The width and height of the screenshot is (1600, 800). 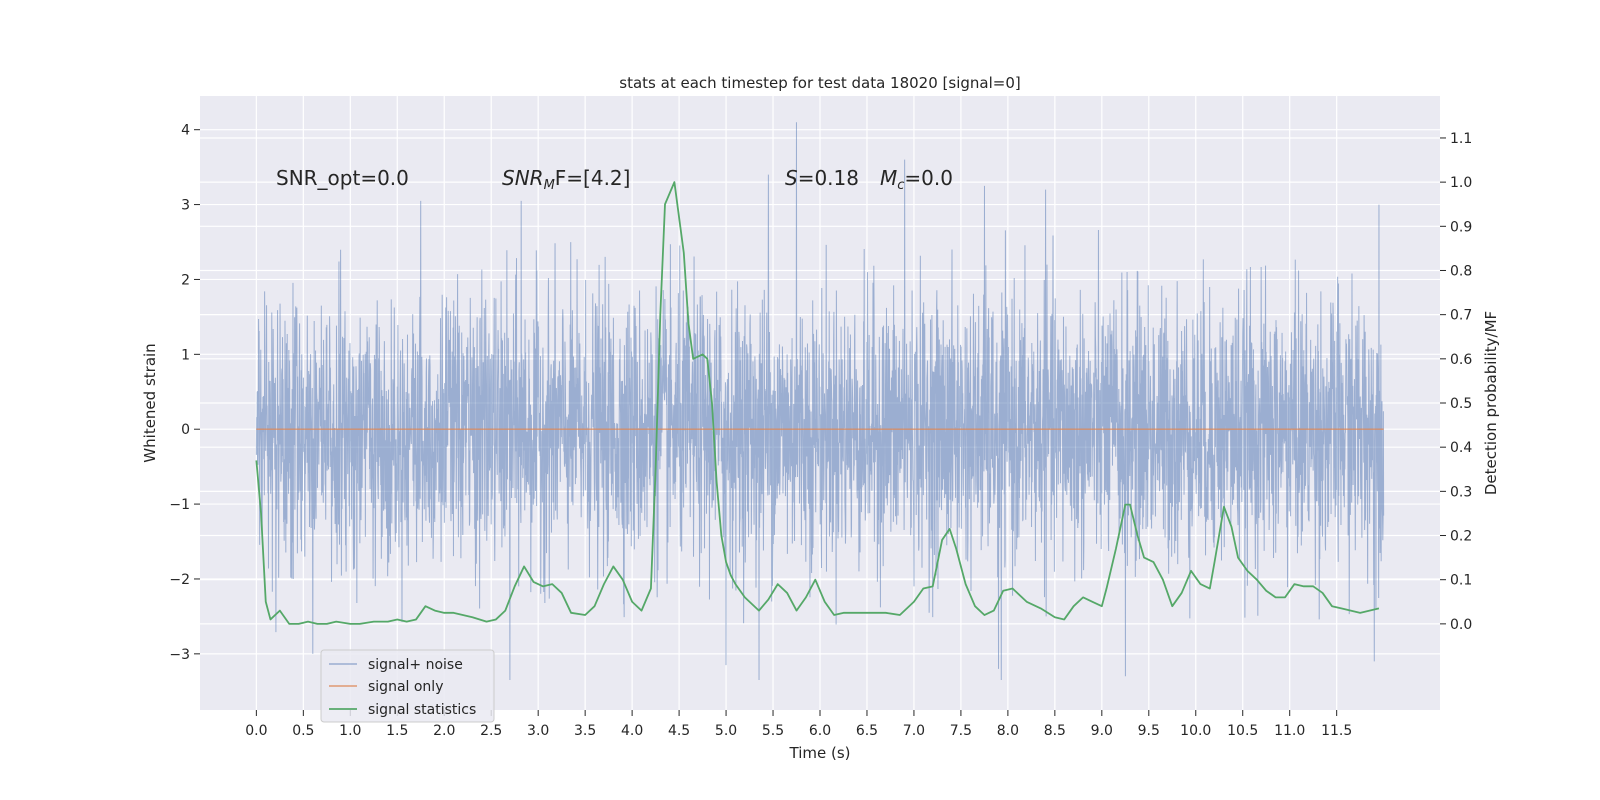 I want to click on annotation-s-main: S, so click(x=791, y=178).